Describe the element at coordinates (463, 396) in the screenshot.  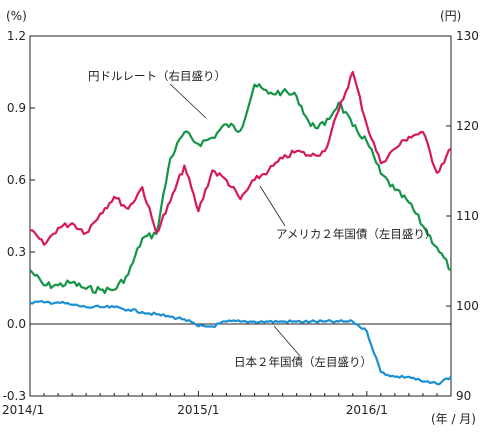
I see `right-axis-tick-label: 90` at that location.